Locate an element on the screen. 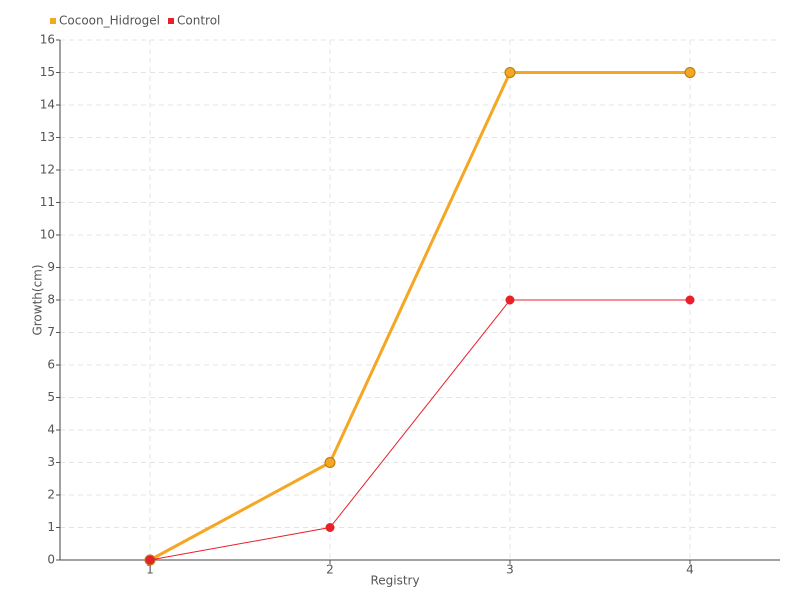 Image resolution: width=800 pixels, height=600 pixels. y-tick-label: 1 is located at coordinates (51, 527).